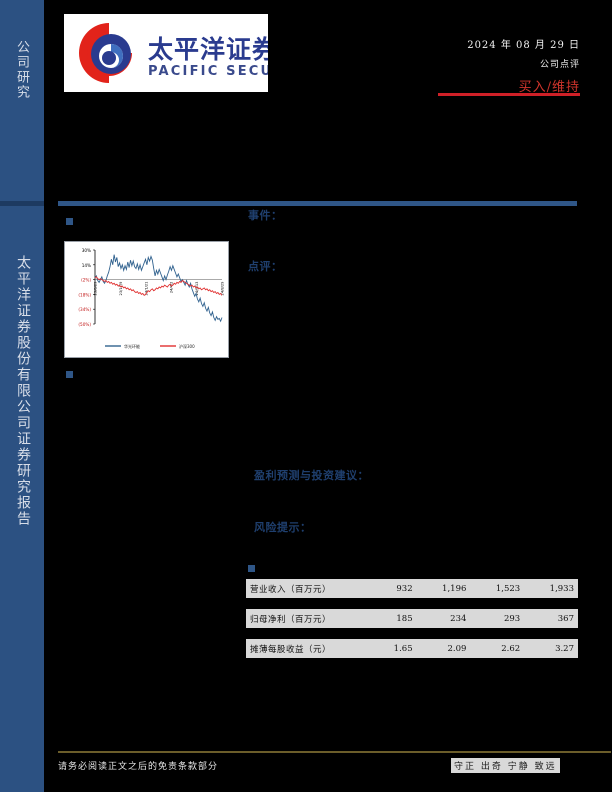 The width and height of the screenshot is (612, 792). What do you see at coordinates (69, 221) in the screenshot?
I see `bullet-marker-chart` at bounding box center [69, 221].